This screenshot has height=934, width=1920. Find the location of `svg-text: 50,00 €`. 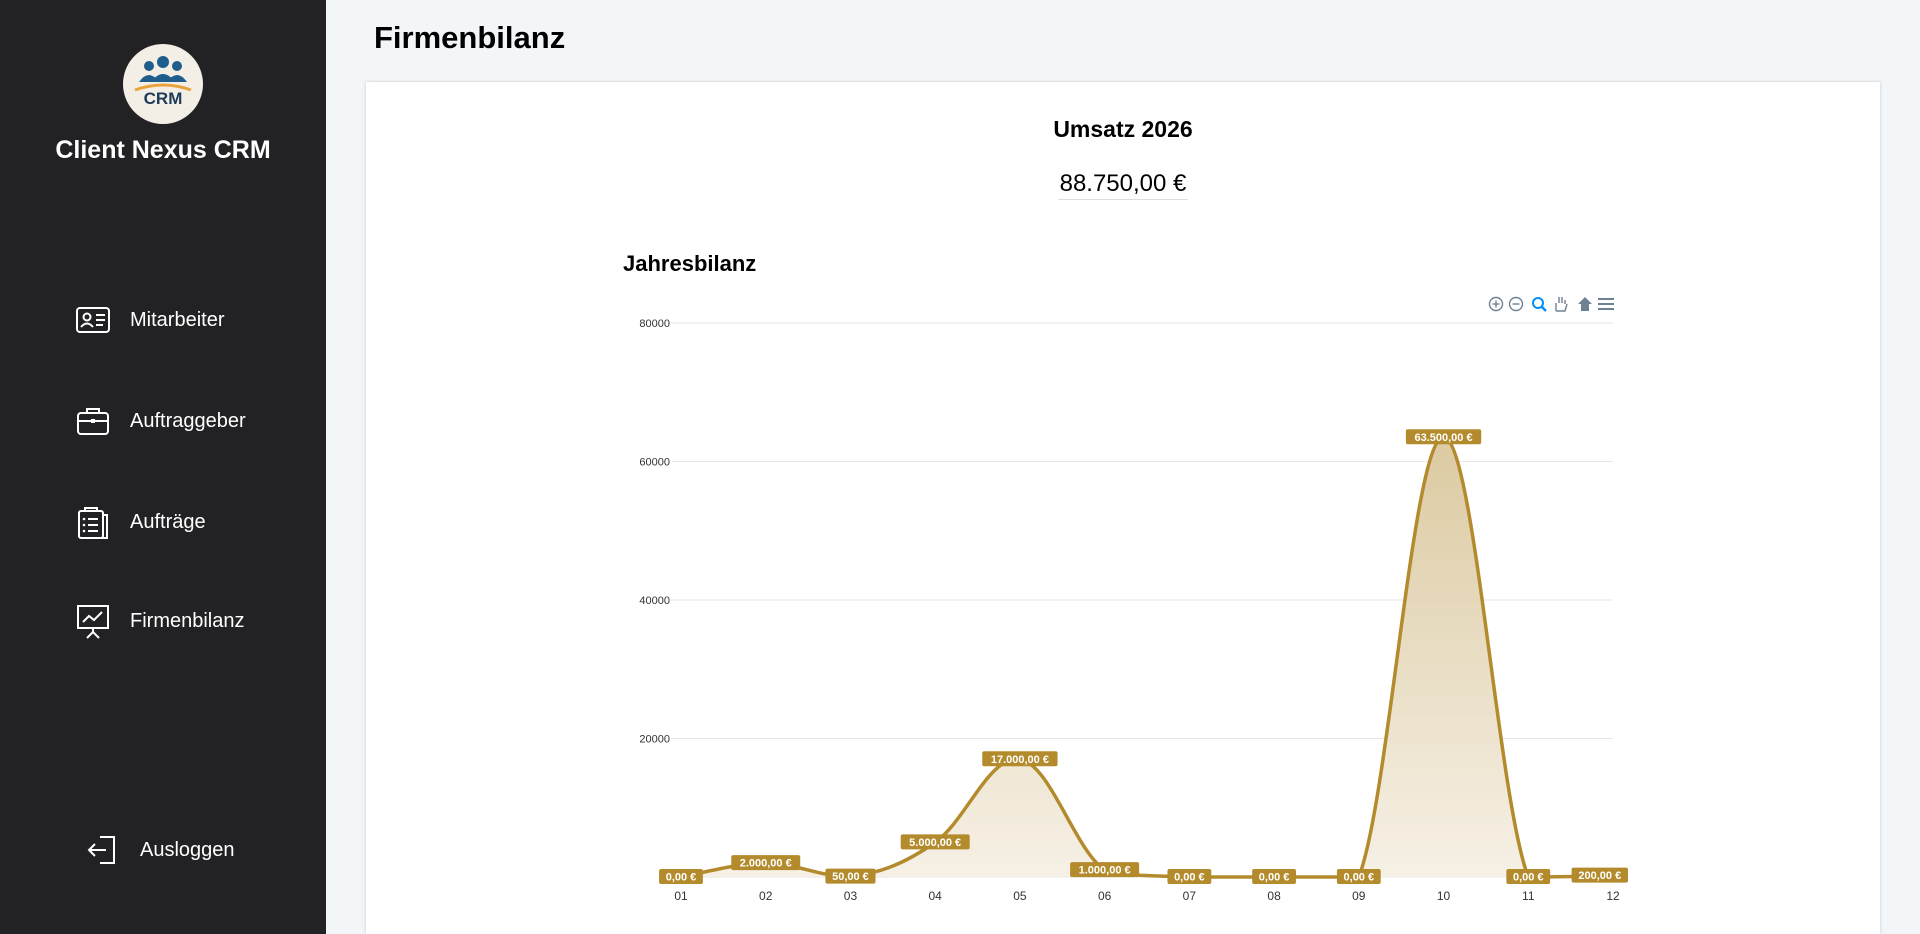

svg-text: 50,00 € is located at coordinates (850, 877).